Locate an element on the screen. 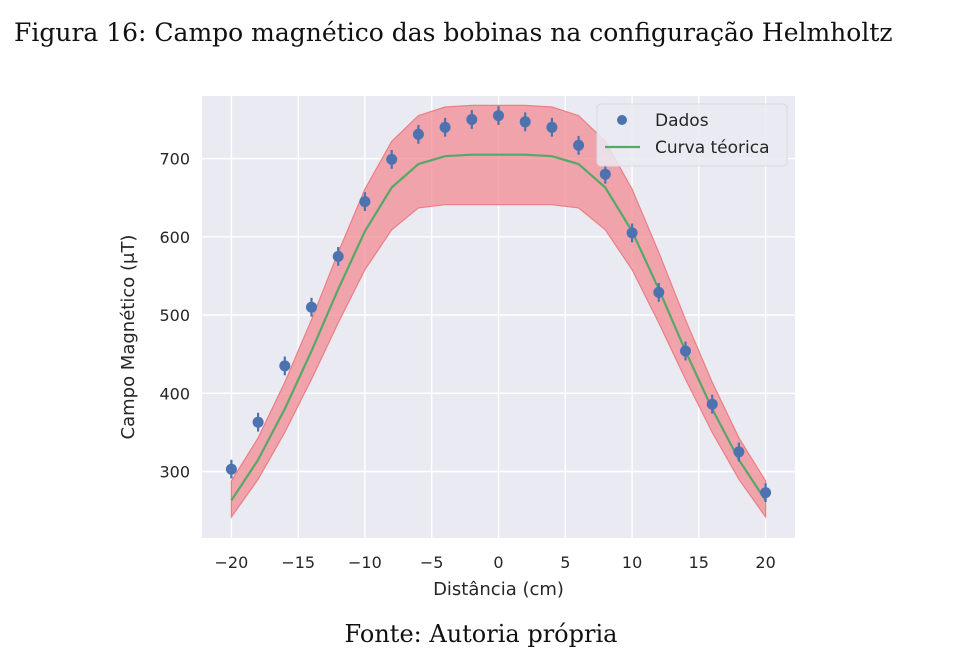 This screenshot has height=661, width=962. x-axis-label: Distância (cm) is located at coordinates (498, 589).